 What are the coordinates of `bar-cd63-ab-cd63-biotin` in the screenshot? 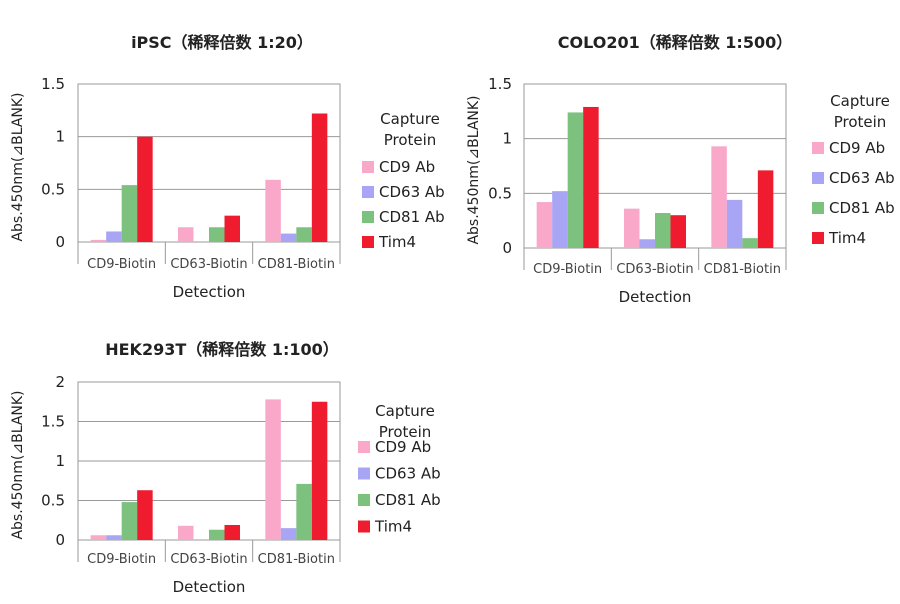 It's located at (647, 243).